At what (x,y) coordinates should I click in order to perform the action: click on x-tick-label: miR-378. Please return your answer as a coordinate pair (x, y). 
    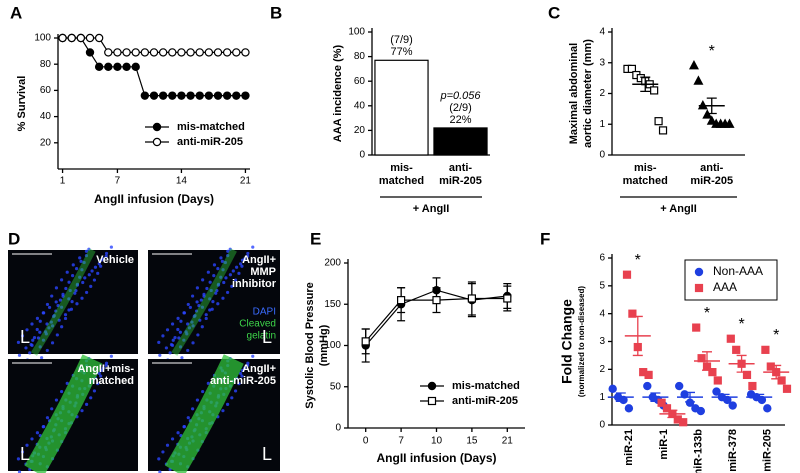
    Looking at the image, I should click on (733, 450).